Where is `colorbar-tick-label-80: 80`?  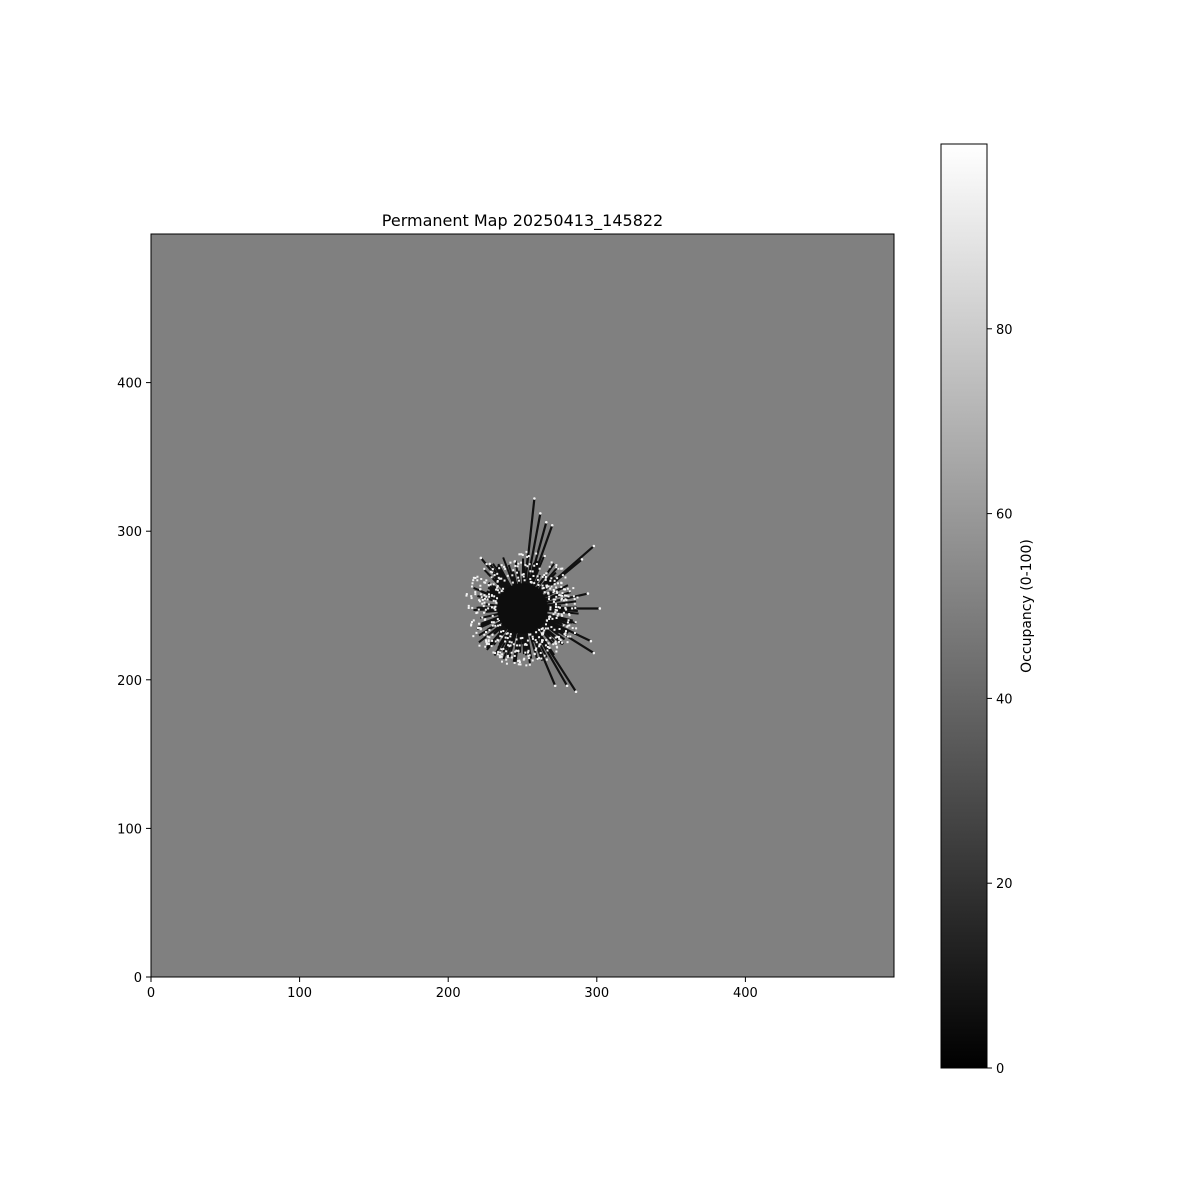
colorbar-tick-label-80: 80 is located at coordinates (1004, 330).